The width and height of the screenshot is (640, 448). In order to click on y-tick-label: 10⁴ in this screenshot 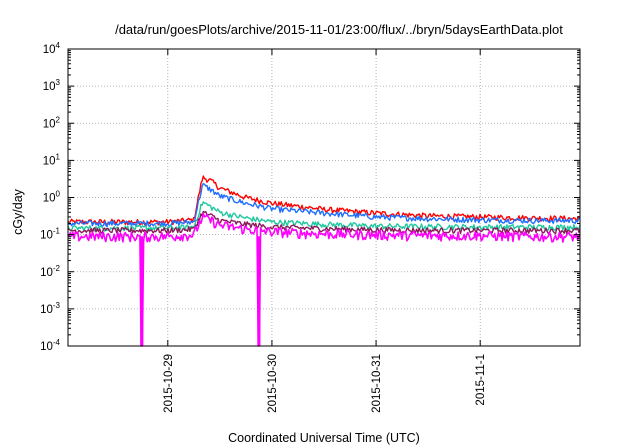, I will do `click(52, 48)`.